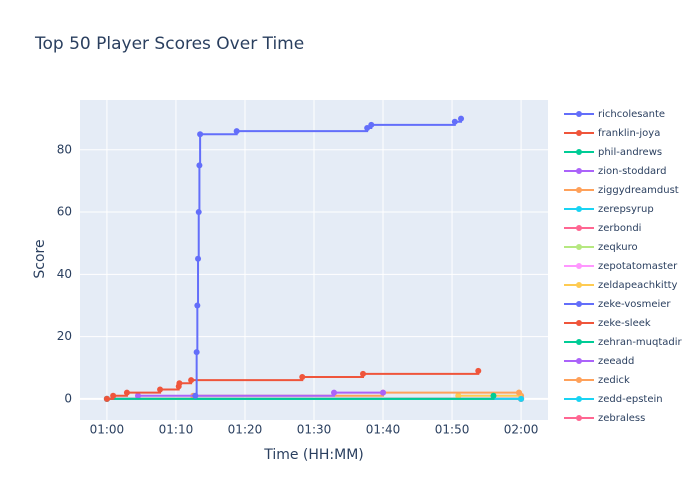 The height and width of the screenshot is (504, 700). Describe the element at coordinates (619, 228) in the screenshot. I see `legend-label: zerbondi` at that location.